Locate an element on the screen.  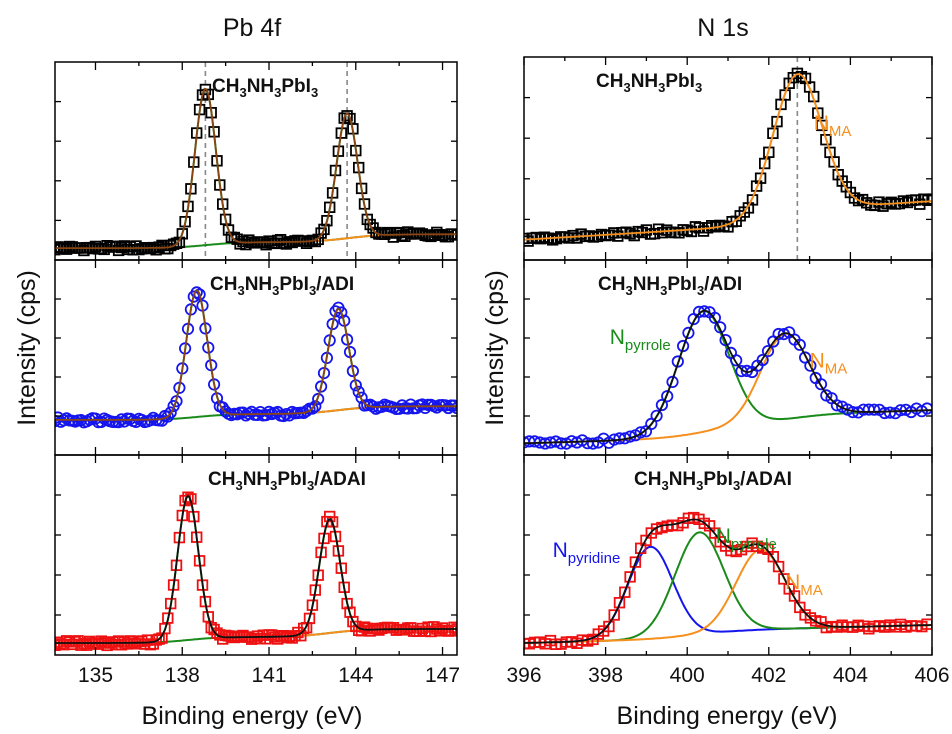
chart-title-n1s: N 1s is located at coordinates (722, 28).